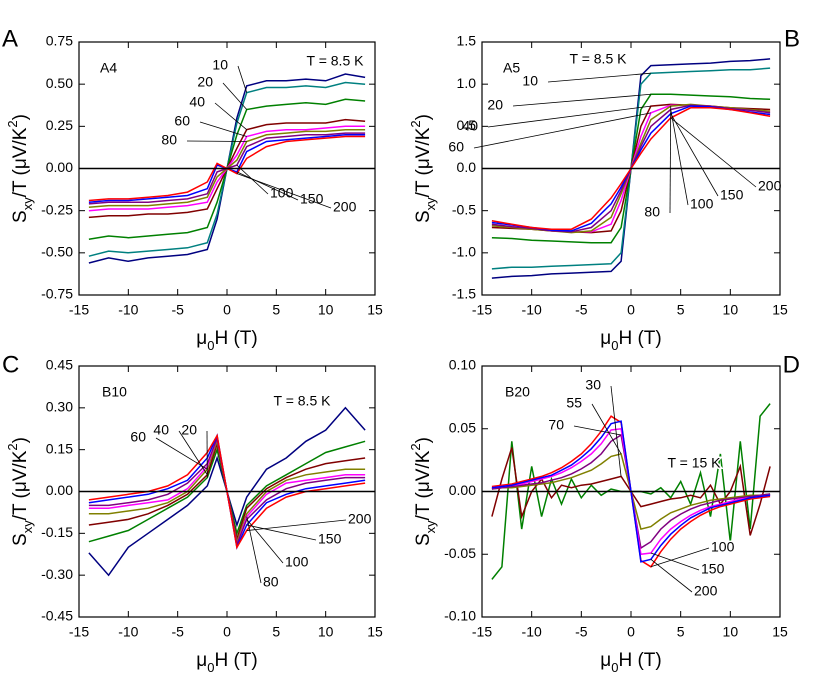 This screenshot has height=678, width=817. Describe the element at coordinates (462, 365) in the screenshot. I see `y-tick-label: 0.10` at that location.